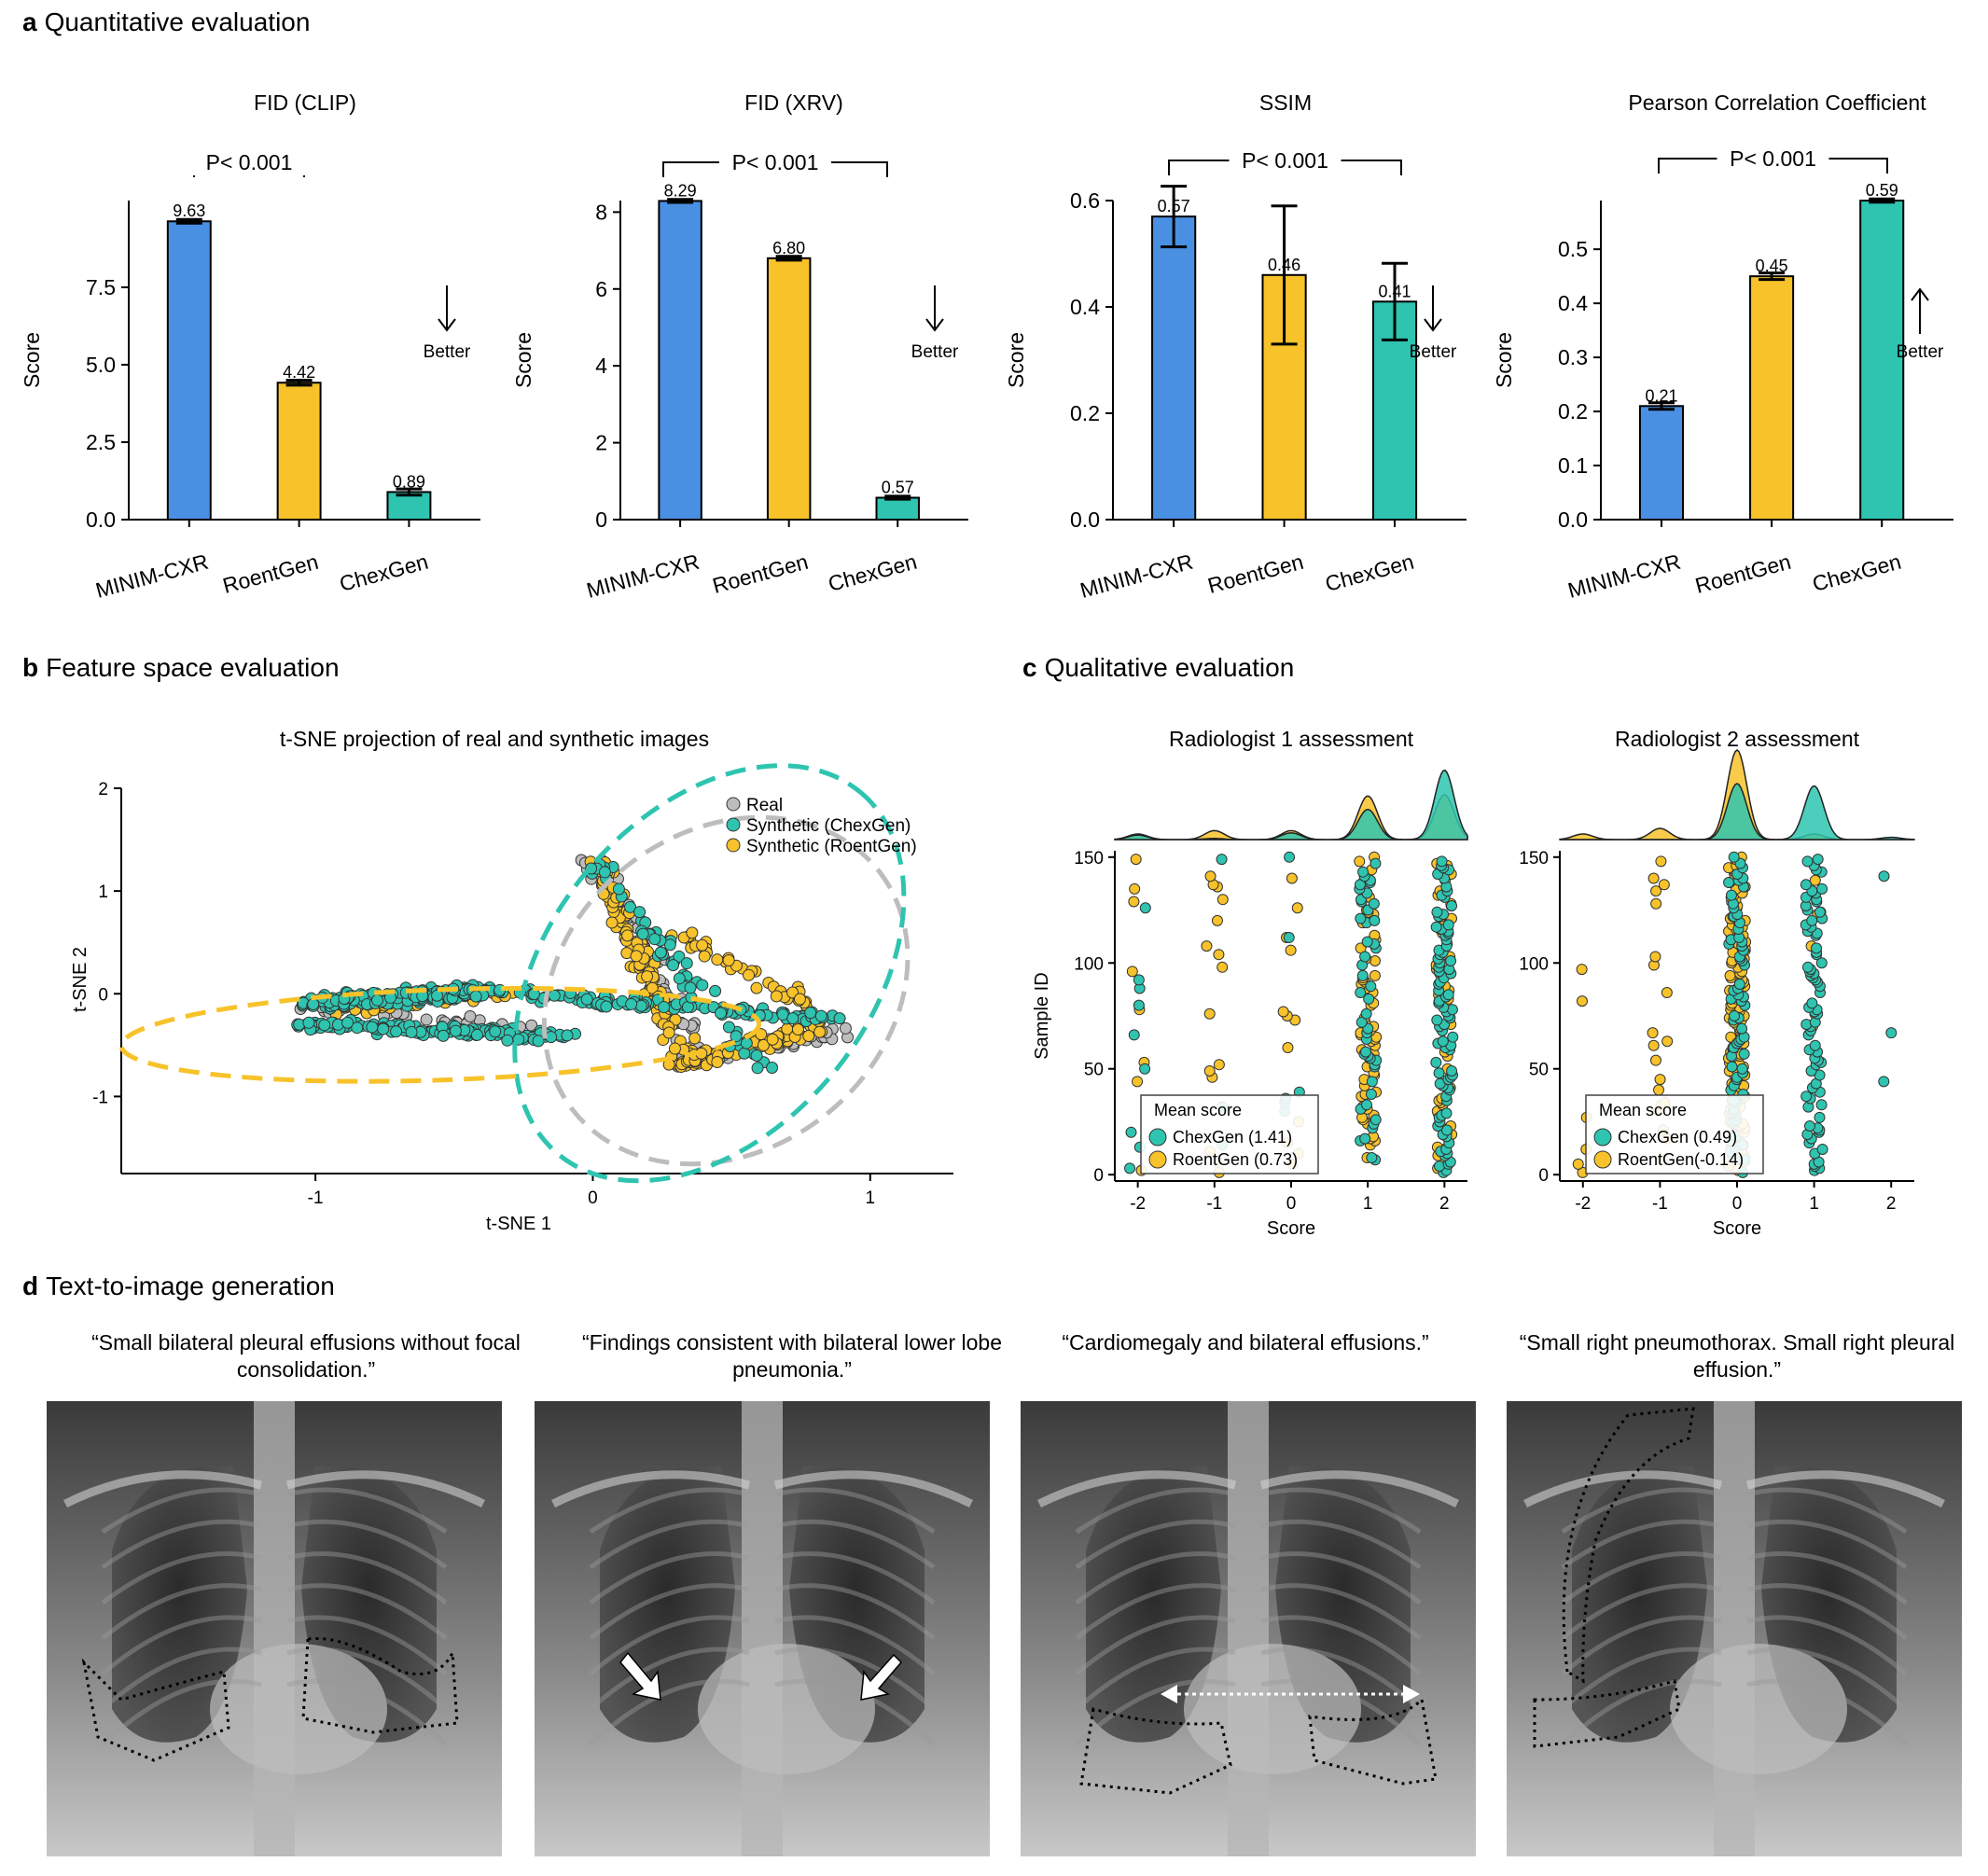  I want to click on y-tick-label: 0.2, so click(1085, 413).